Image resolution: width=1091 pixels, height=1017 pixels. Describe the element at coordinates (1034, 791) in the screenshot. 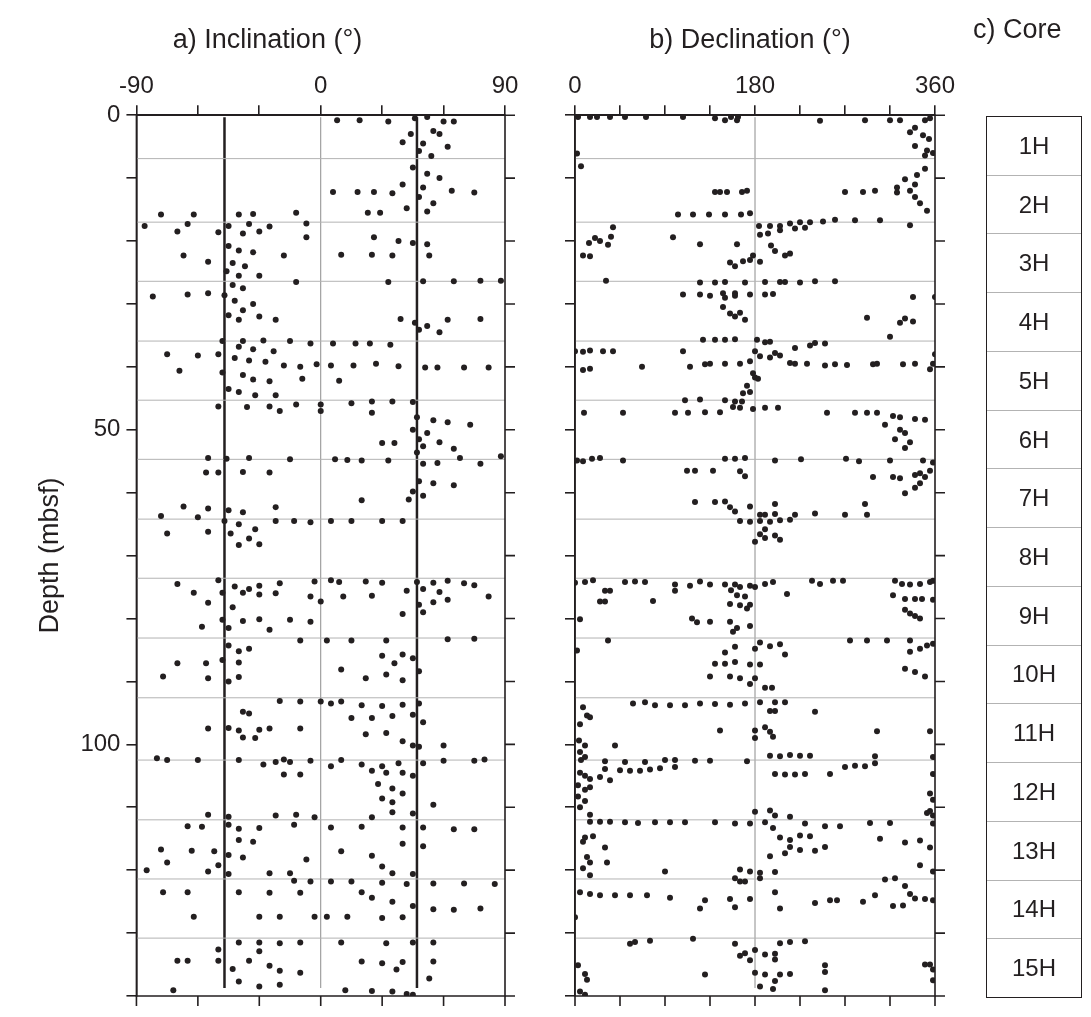

I see `text: 12H` at that location.